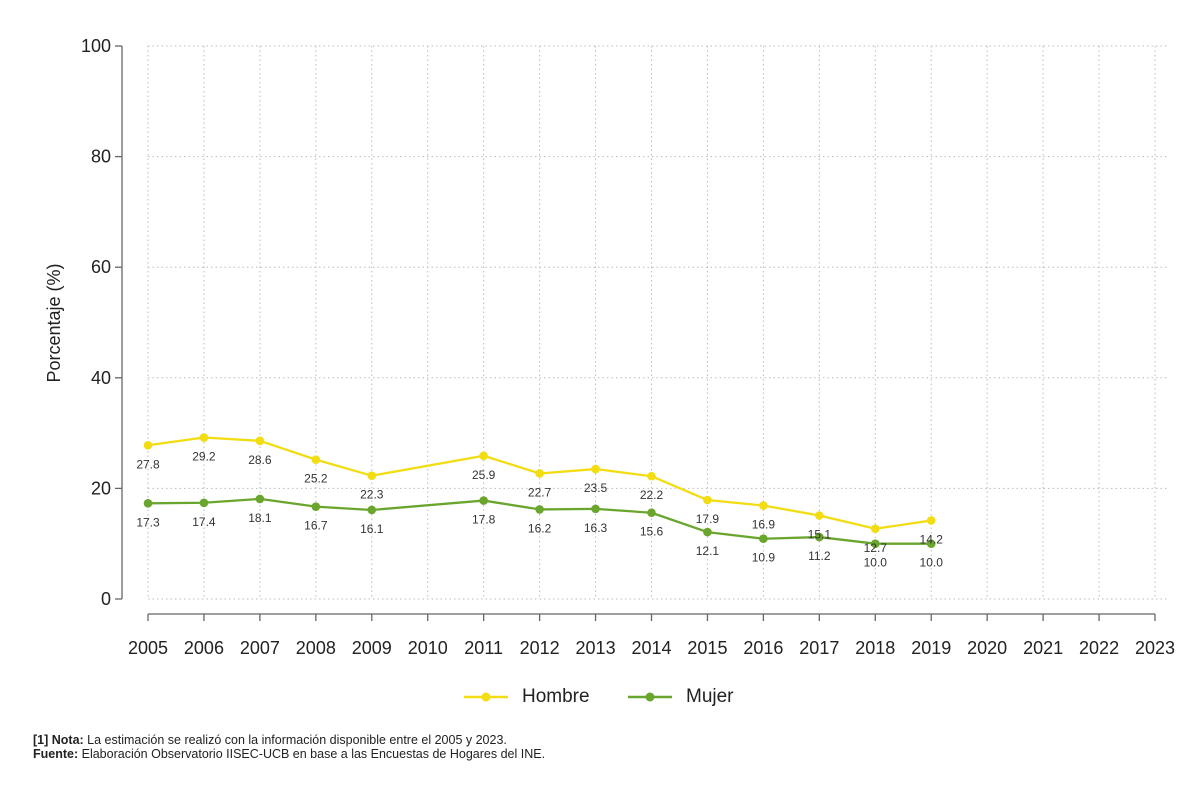 The width and height of the screenshot is (1200, 801). Describe the element at coordinates (876, 563) in the screenshot. I see `data-label-mujer-2018: 10.0` at that location.